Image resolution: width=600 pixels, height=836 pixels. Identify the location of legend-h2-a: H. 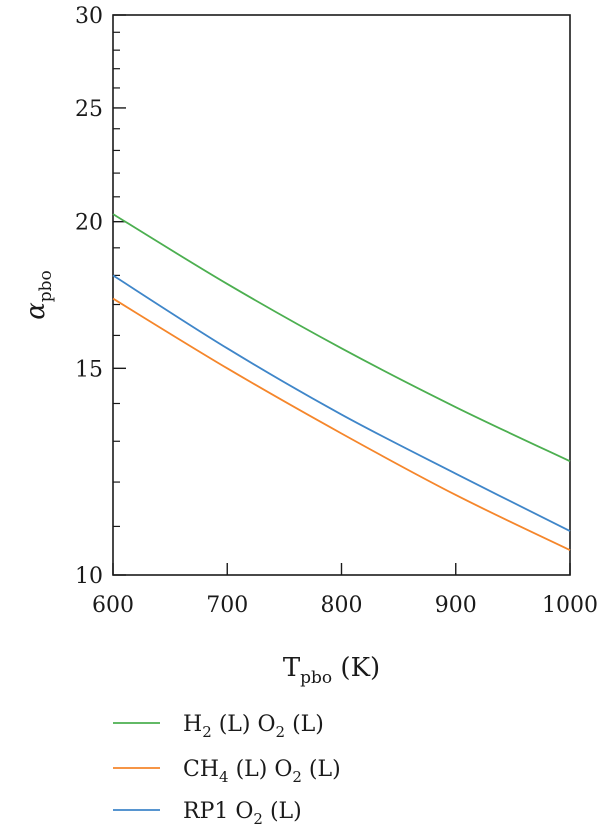
(192, 724).